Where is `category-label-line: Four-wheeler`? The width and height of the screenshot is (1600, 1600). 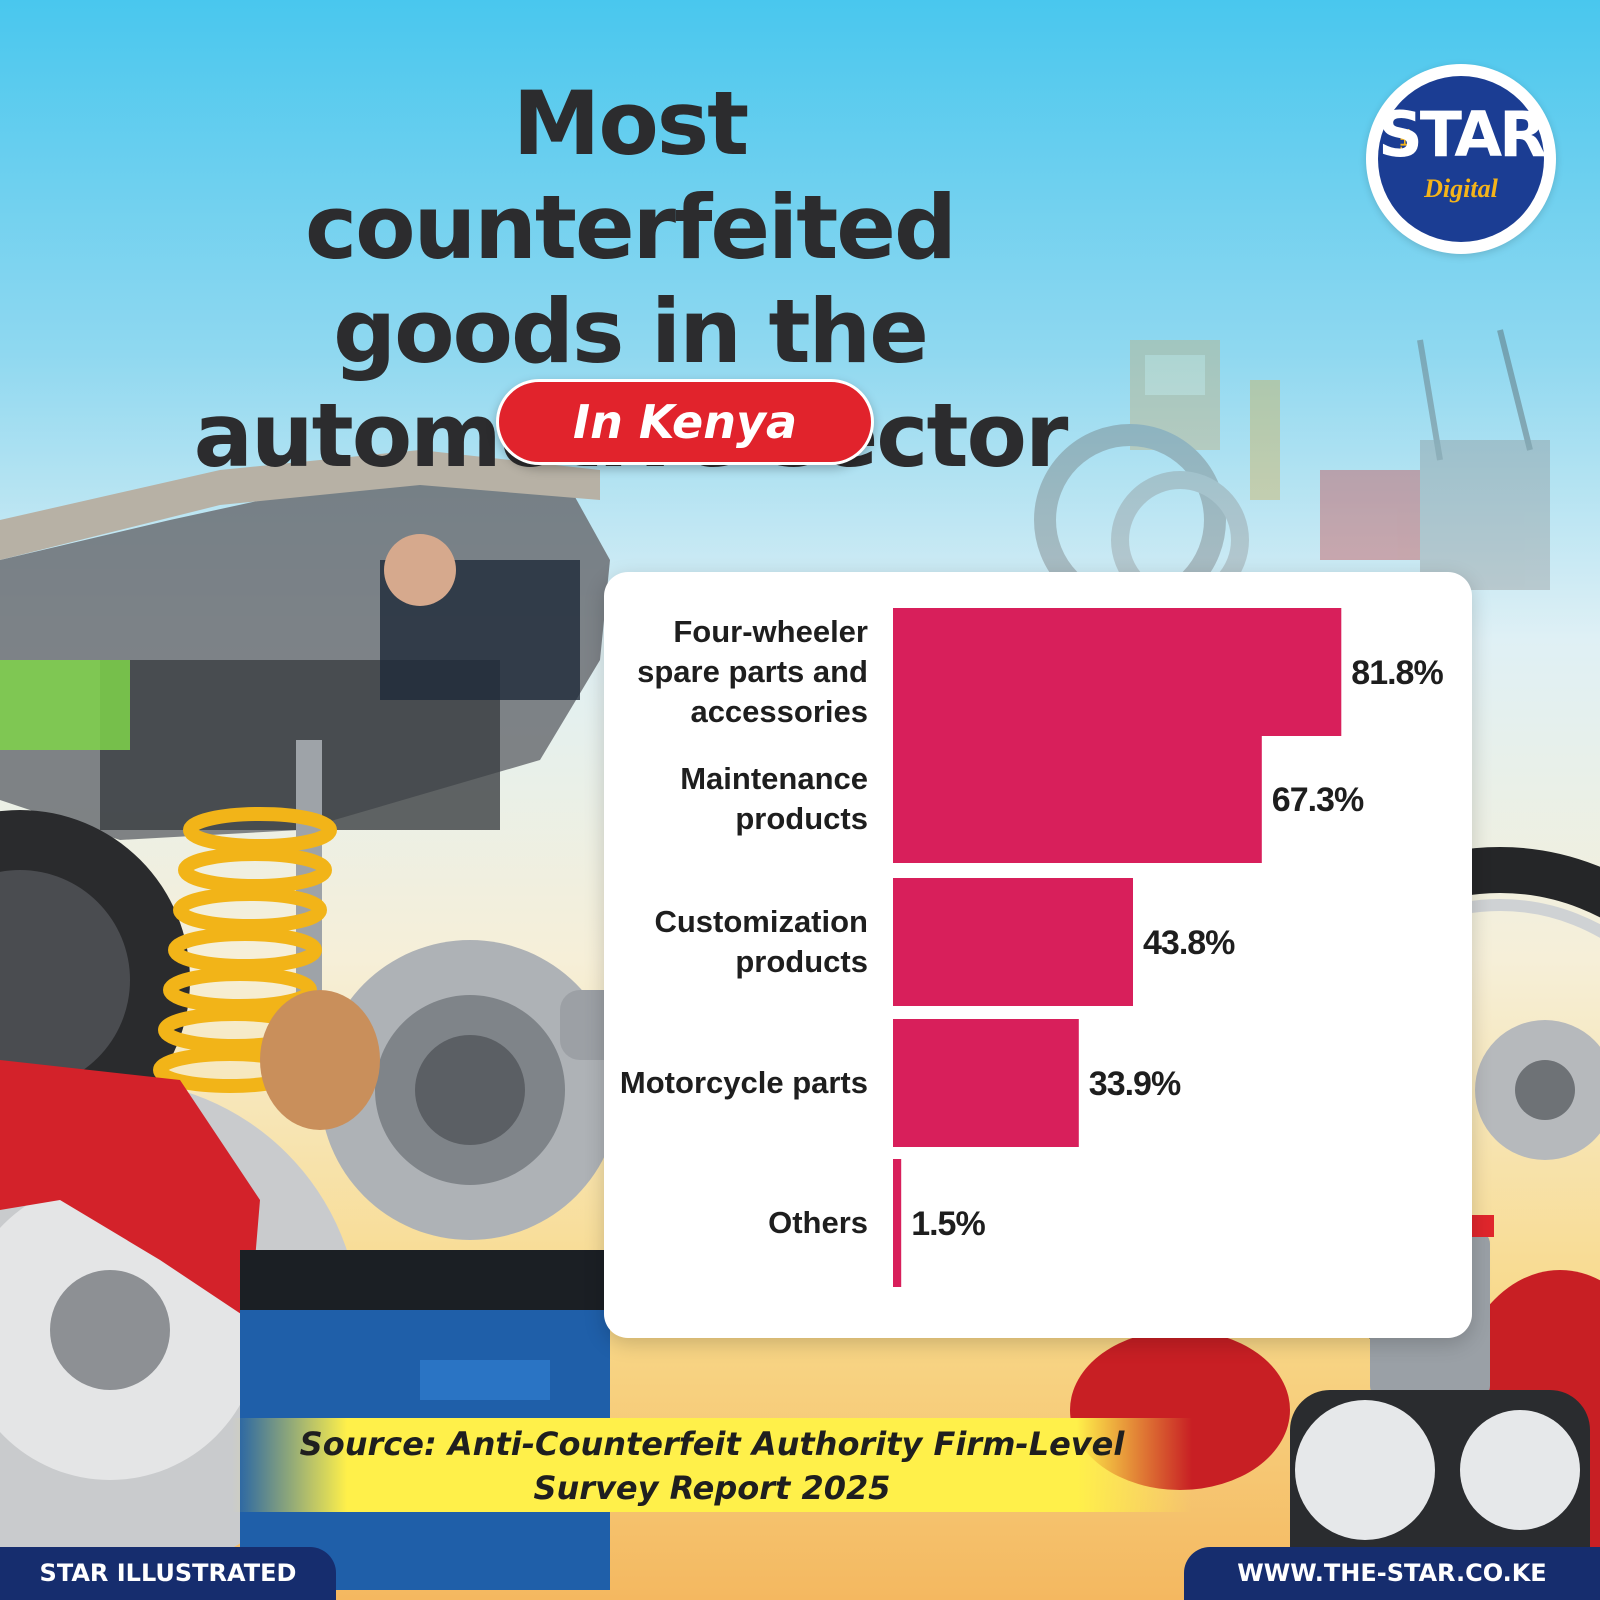
category-label-line: Four-wheeler is located at coordinates (770, 631).